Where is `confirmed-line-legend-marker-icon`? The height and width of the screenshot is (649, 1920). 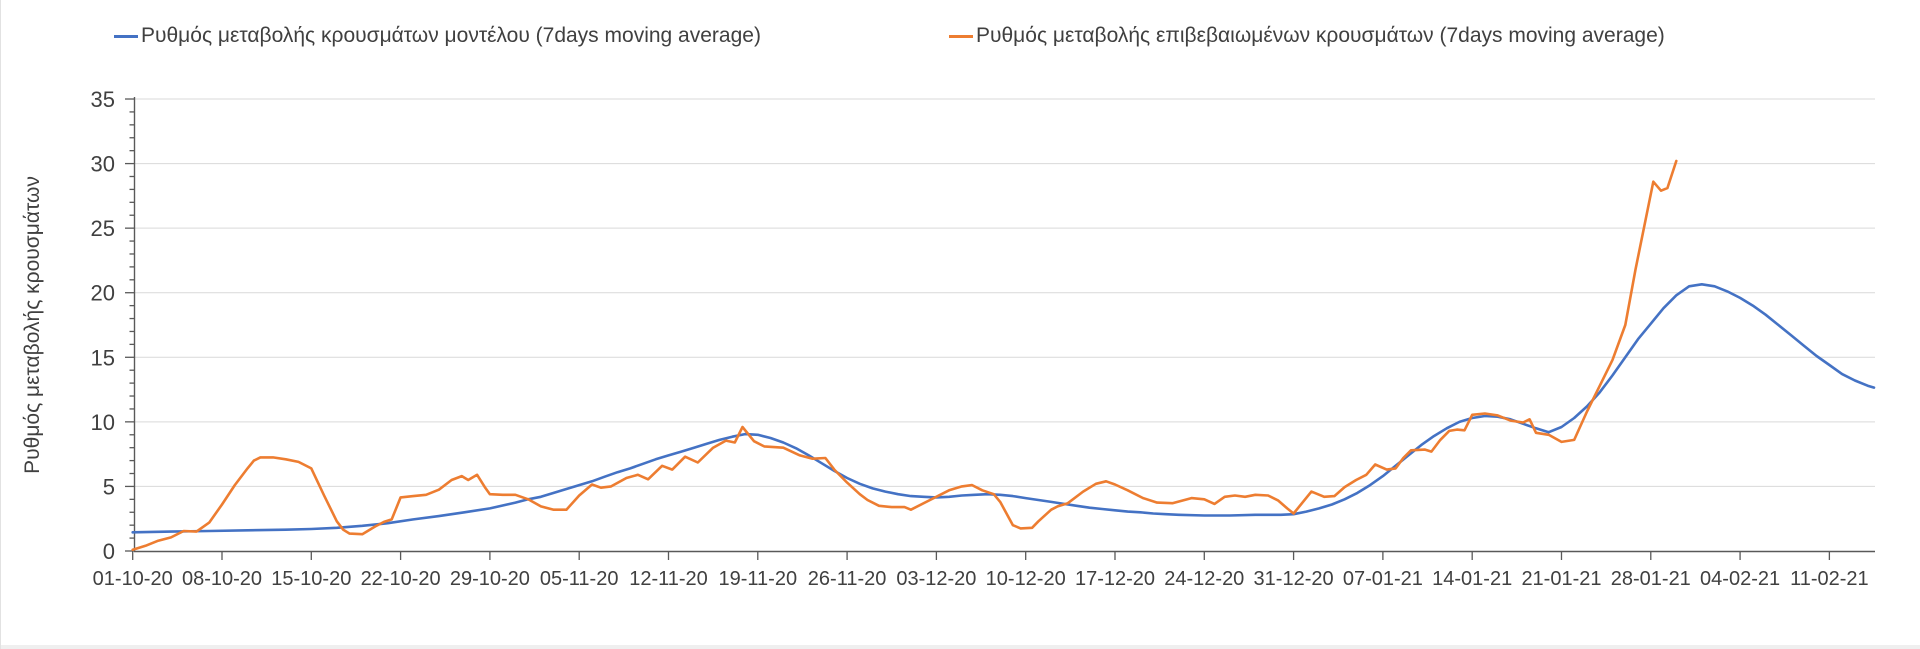
confirmed-line-legend-marker-icon is located at coordinates (961, 36).